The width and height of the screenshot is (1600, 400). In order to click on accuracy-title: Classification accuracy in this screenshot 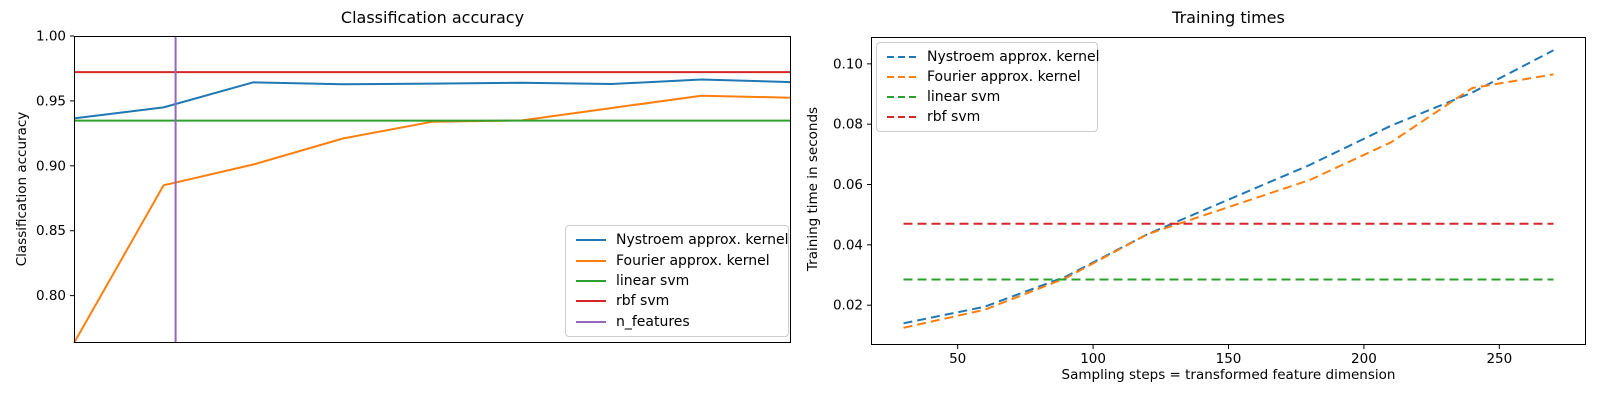, I will do `click(432, 17)`.